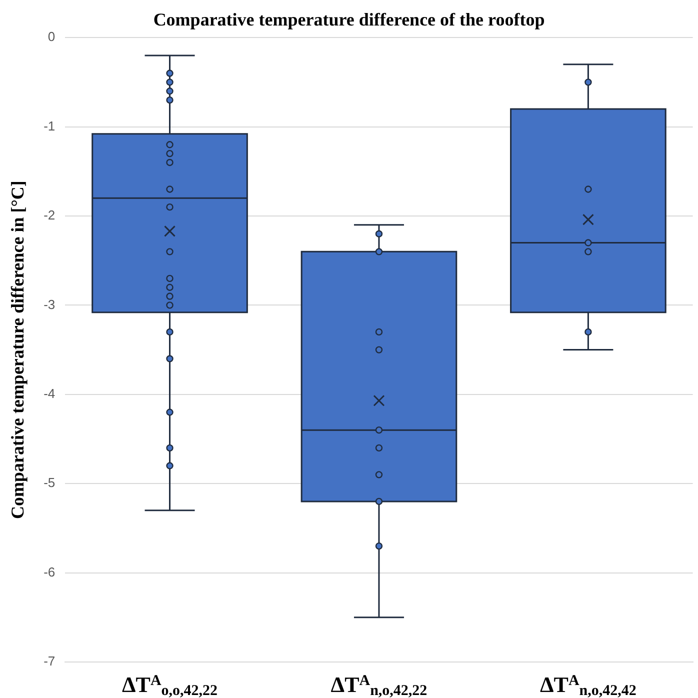 This screenshot has height=698, width=698. I want to click on y-tick-label: -3, so click(50, 304).